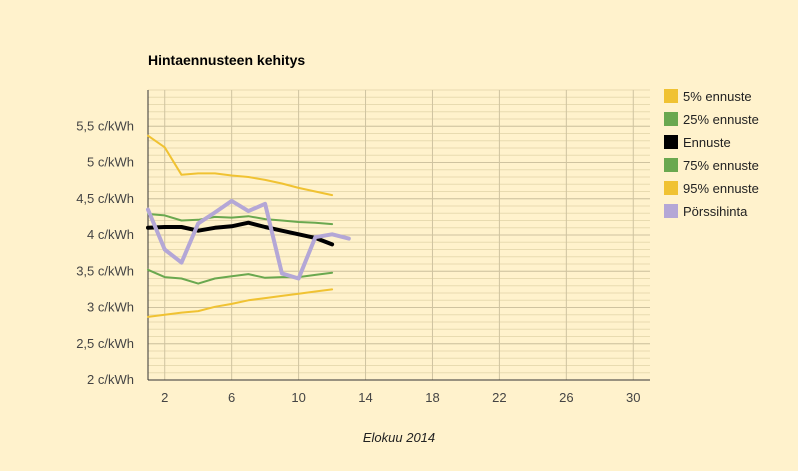 The image size is (798, 471). Describe the element at coordinates (721, 119) in the screenshot. I see `legend-label: 25% ennuste` at that location.